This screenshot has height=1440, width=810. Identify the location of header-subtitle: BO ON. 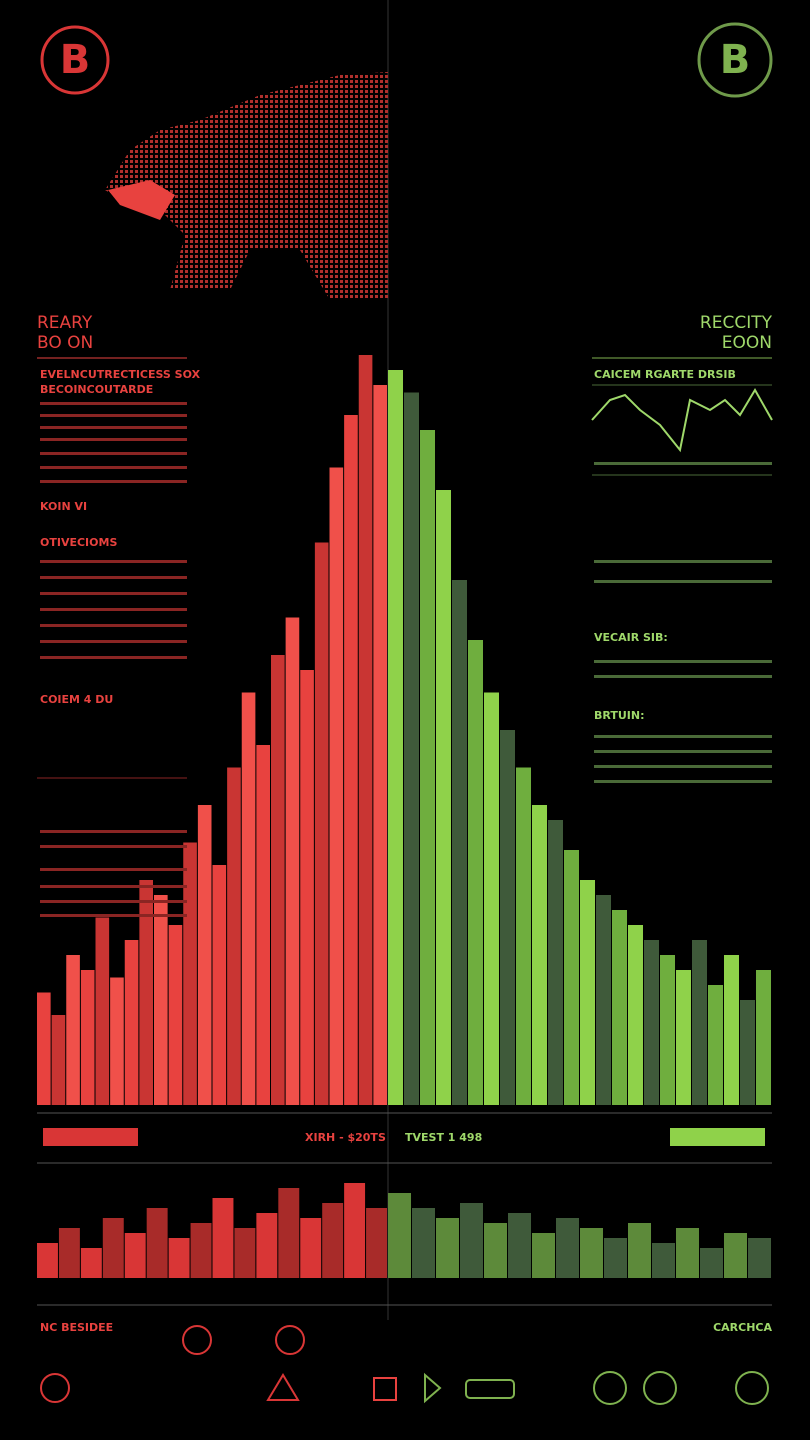
(65, 343).